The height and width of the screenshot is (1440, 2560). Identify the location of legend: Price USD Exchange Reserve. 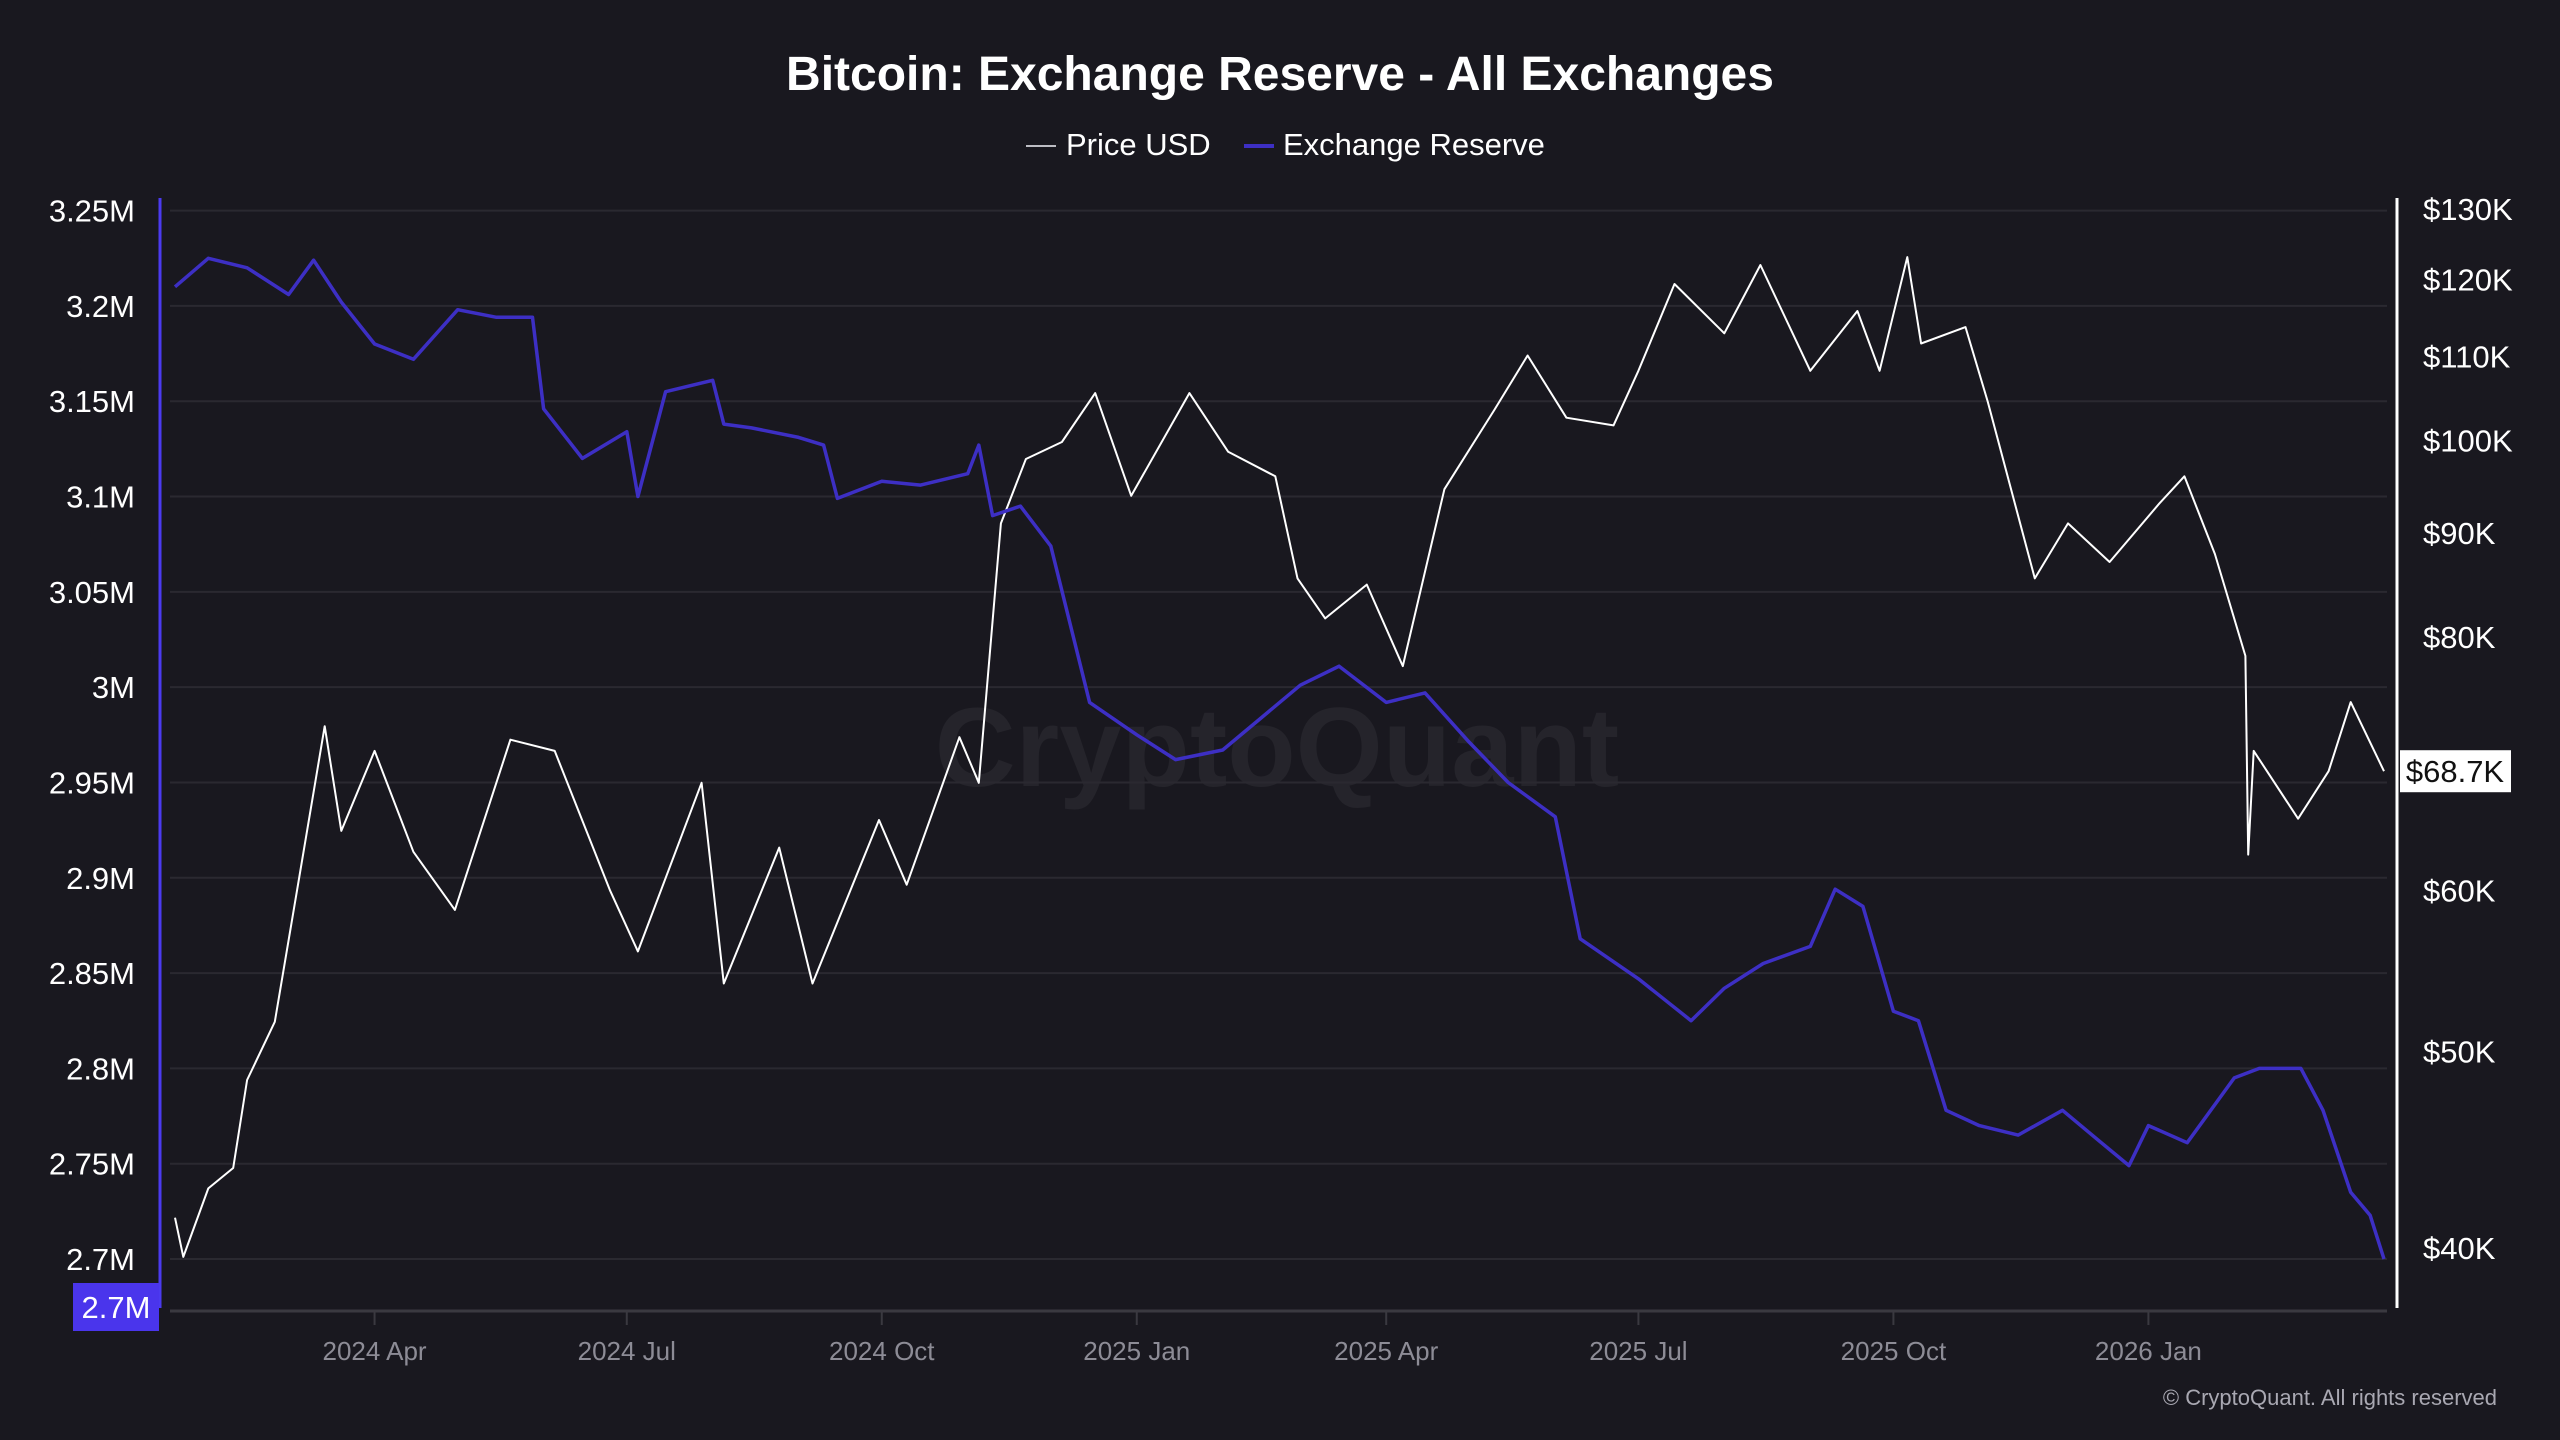
(1285, 144).